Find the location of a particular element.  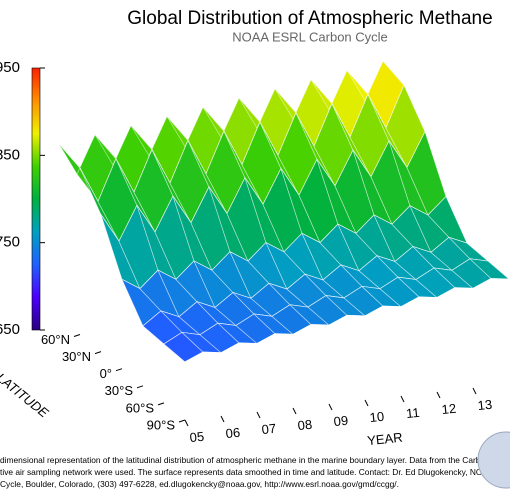

x-axis-label: YEAR is located at coordinates (384, 439).